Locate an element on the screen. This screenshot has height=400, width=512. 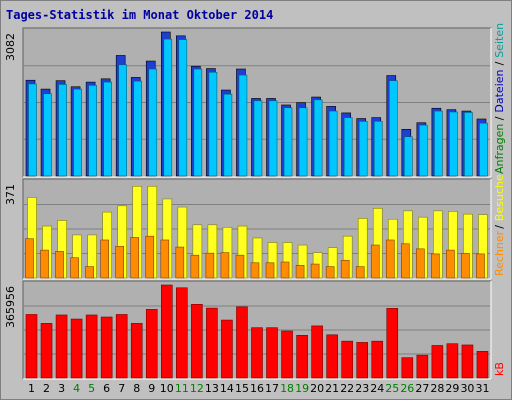
x-tick-label: 23 is located at coordinates (362, 388).